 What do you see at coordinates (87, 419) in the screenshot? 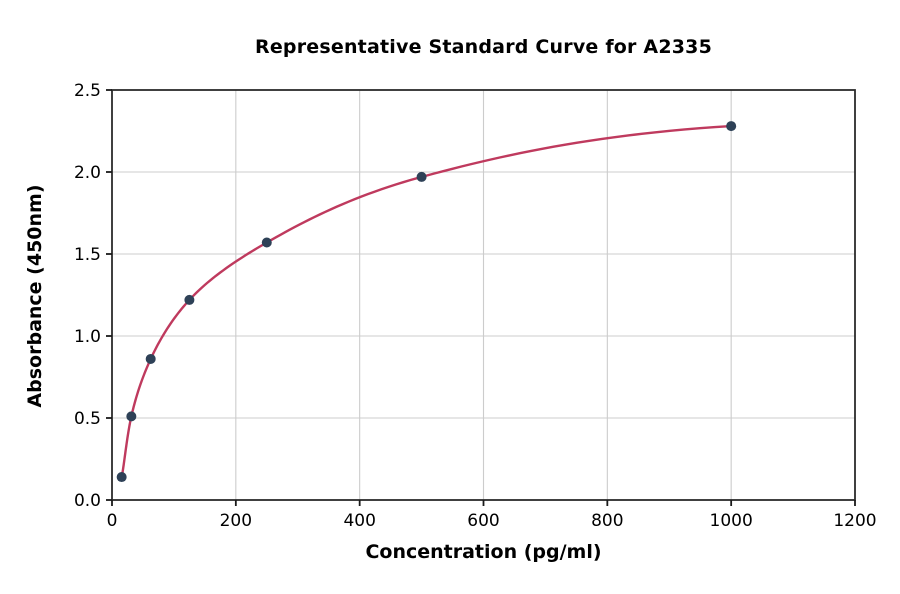
I see `y-tick-label: 0.5` at bounding box center [87, 419].